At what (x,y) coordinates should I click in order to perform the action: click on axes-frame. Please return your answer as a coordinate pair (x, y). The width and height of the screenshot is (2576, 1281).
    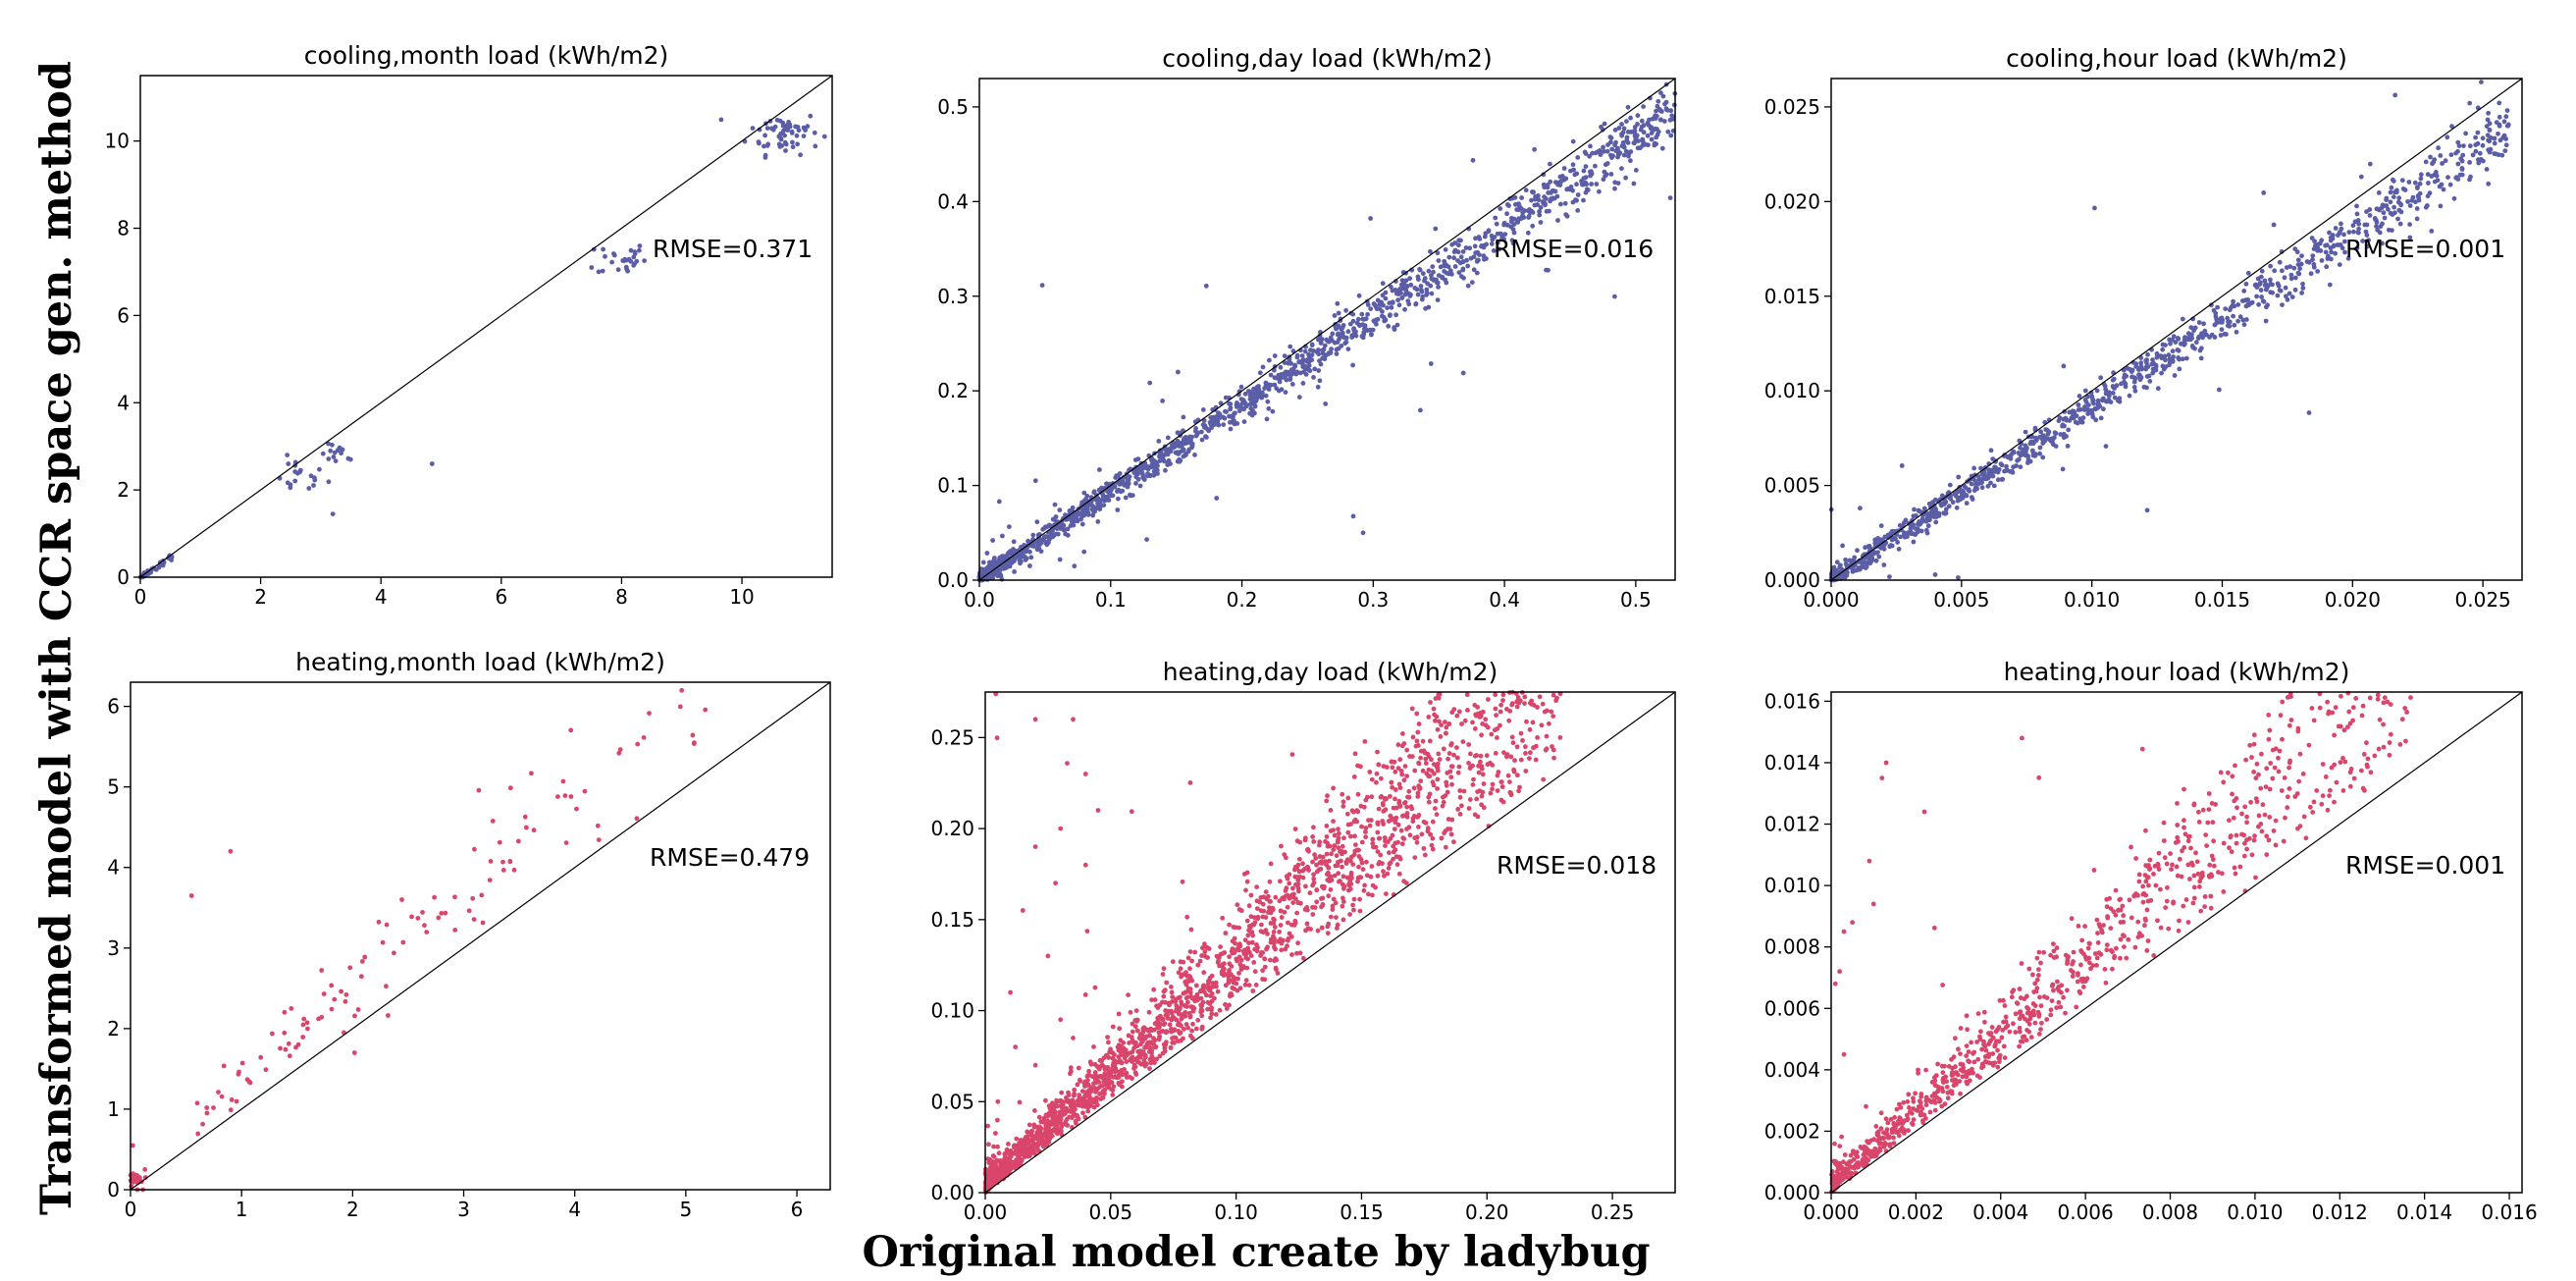
    Looking at the image, I should click on (1327, 329).